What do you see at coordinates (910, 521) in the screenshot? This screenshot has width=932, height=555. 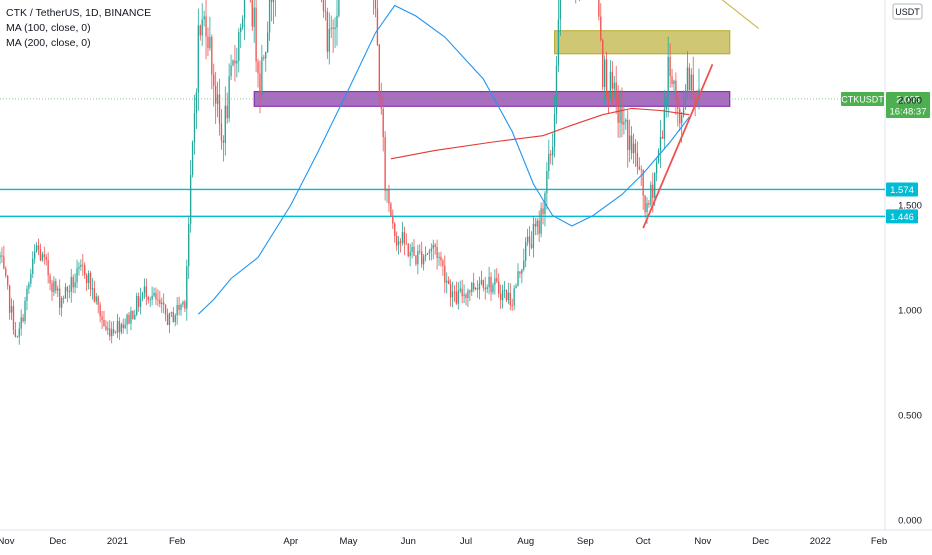 I see `y-tick-label: 0.000` at bounding box center [910, 521].